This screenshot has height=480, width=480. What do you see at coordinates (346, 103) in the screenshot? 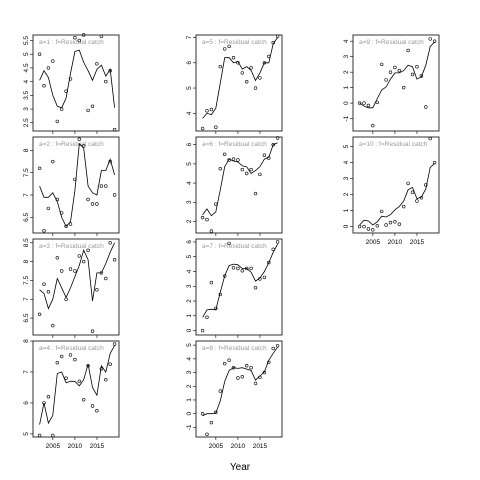
I see `y-tick-label: 0` at bounding box center [346, 103].